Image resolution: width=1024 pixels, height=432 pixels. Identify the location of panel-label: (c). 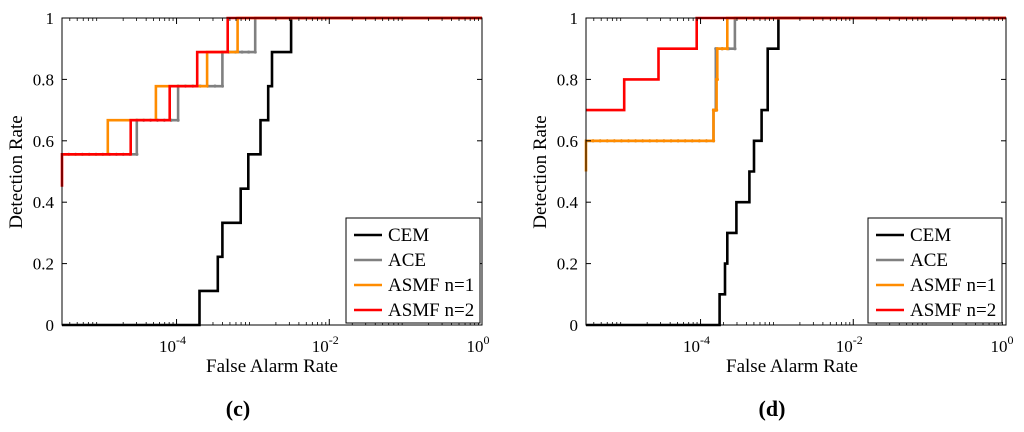
(238, 408).